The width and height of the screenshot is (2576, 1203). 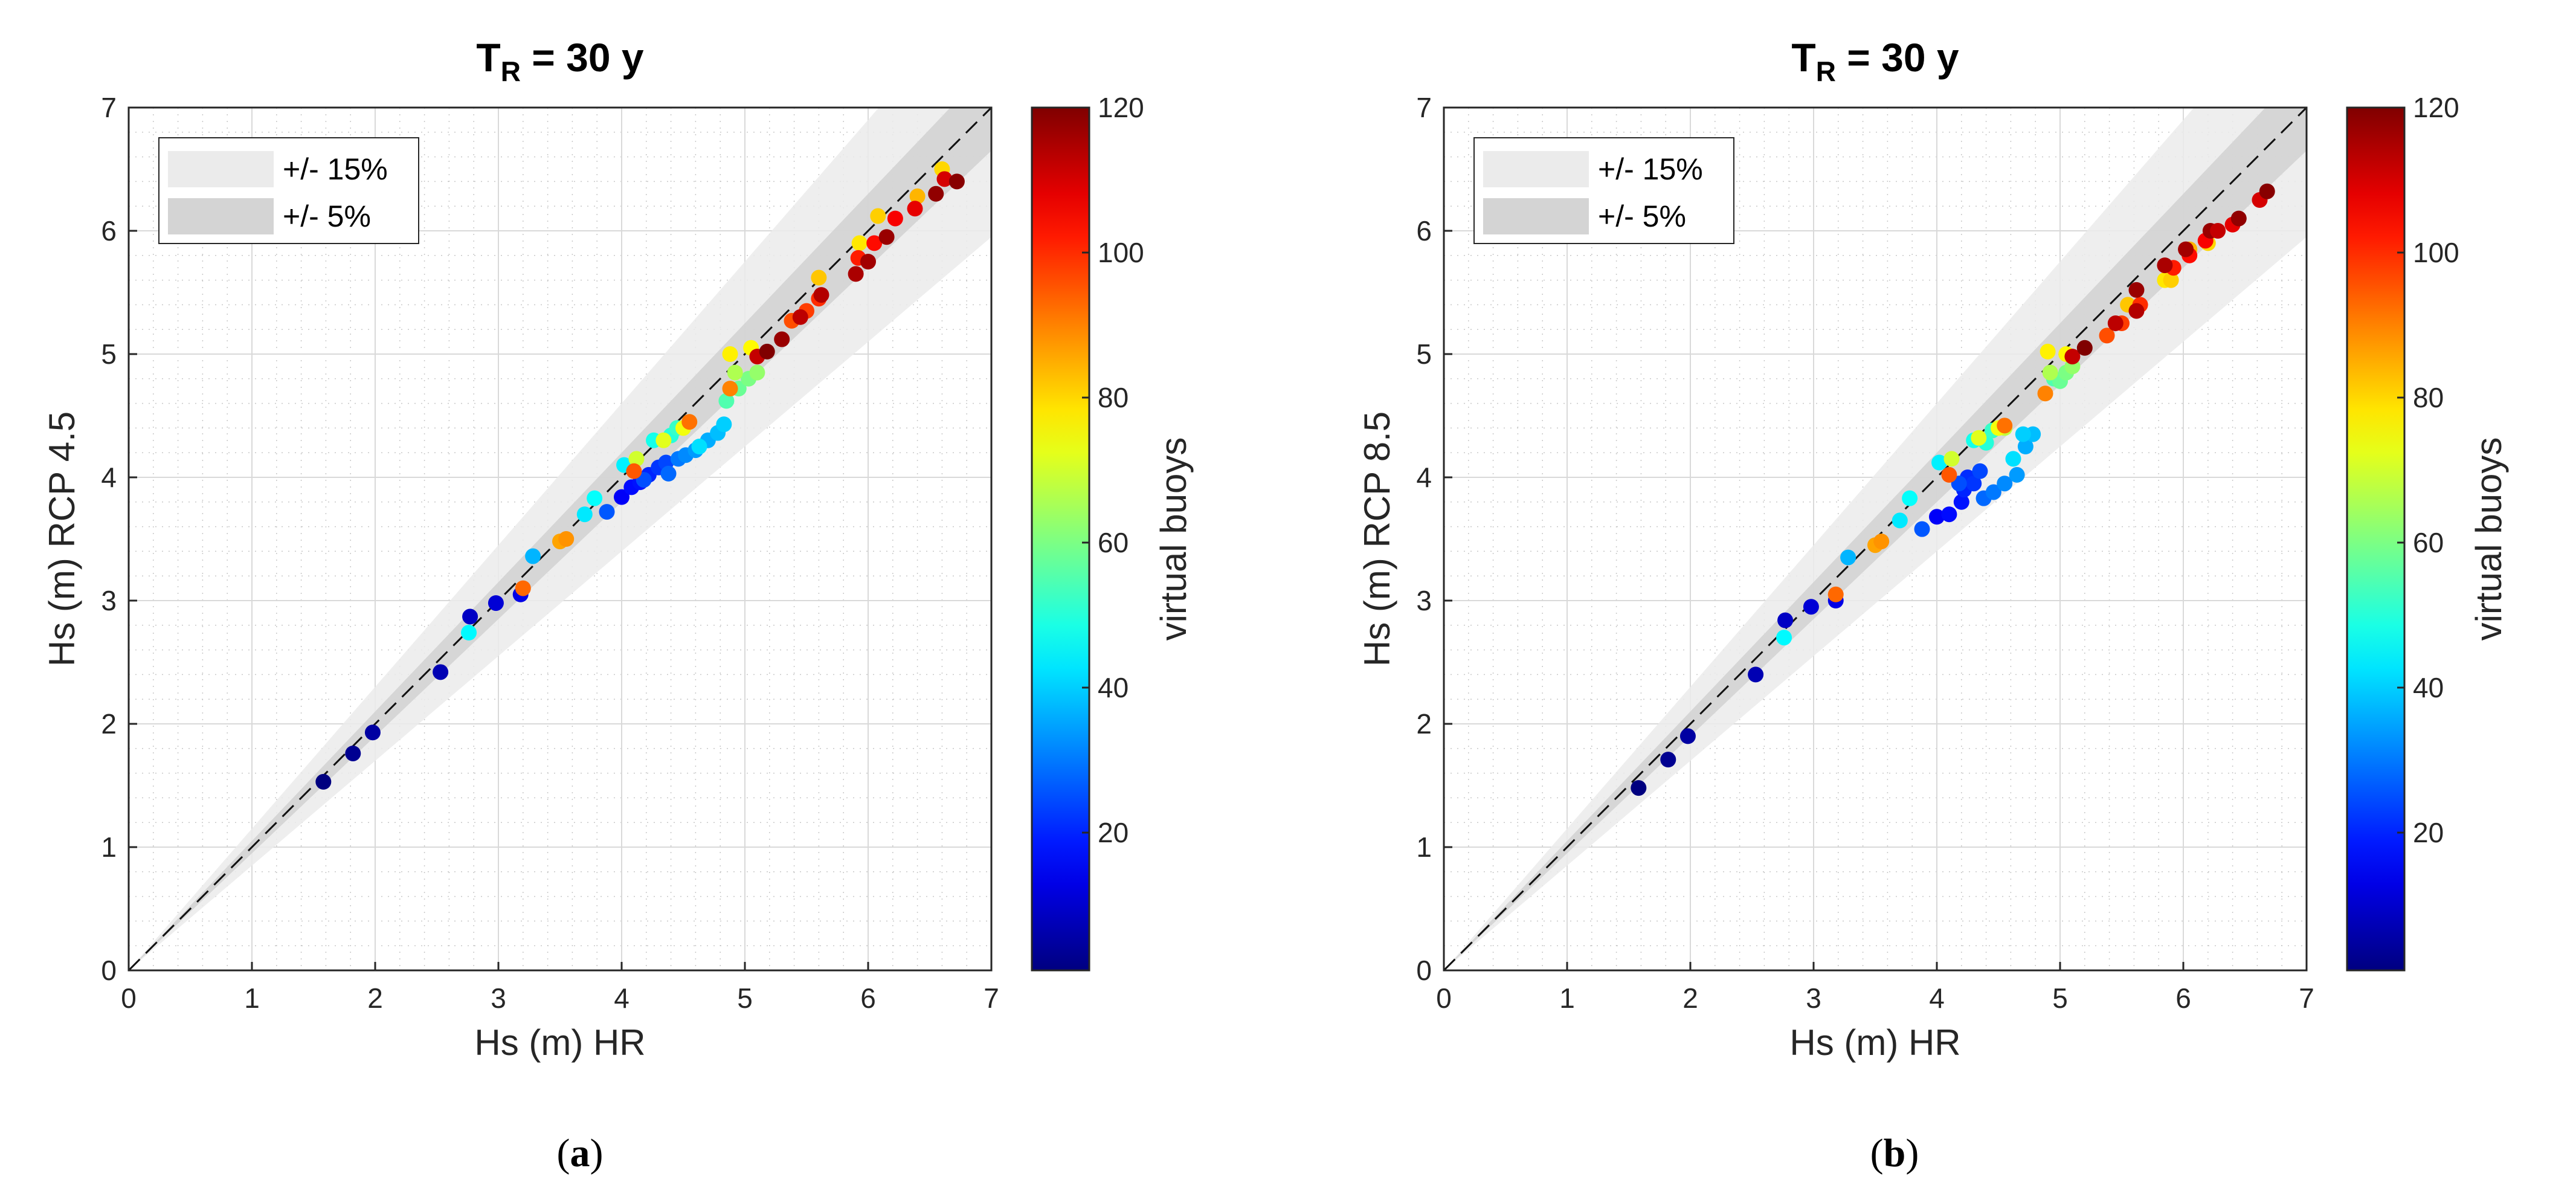 What do you see at coordinates (1937, 998) in the screenshot?
I see `x-tick-label: 4` at bounding box center [1937, 998].